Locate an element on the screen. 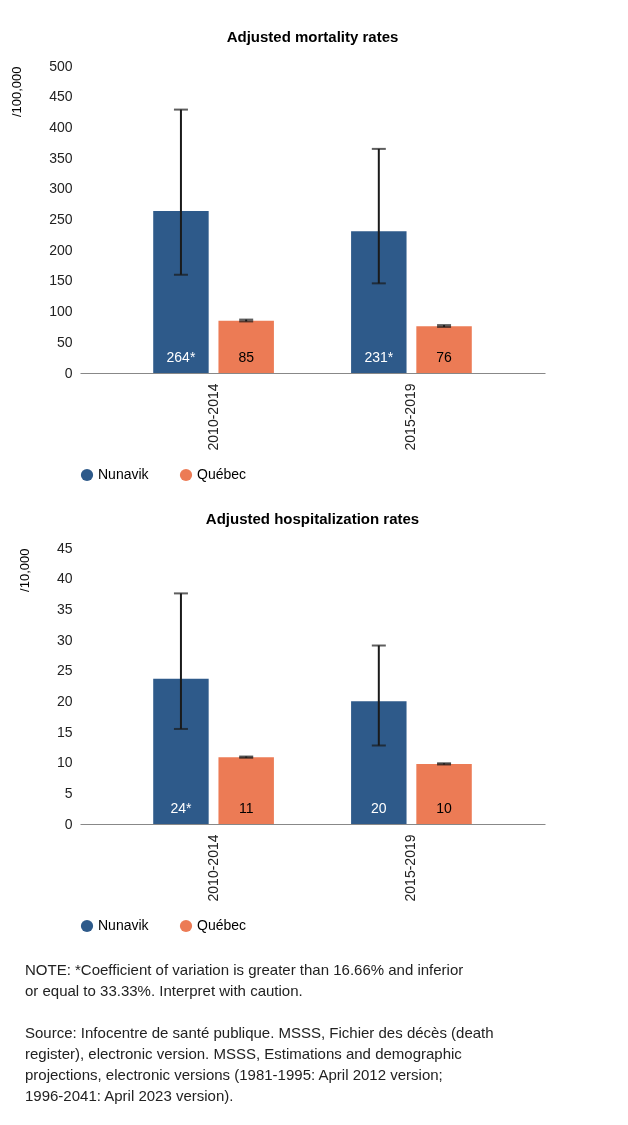  y-tick-label: 200 is located at coordinates (61, 249).